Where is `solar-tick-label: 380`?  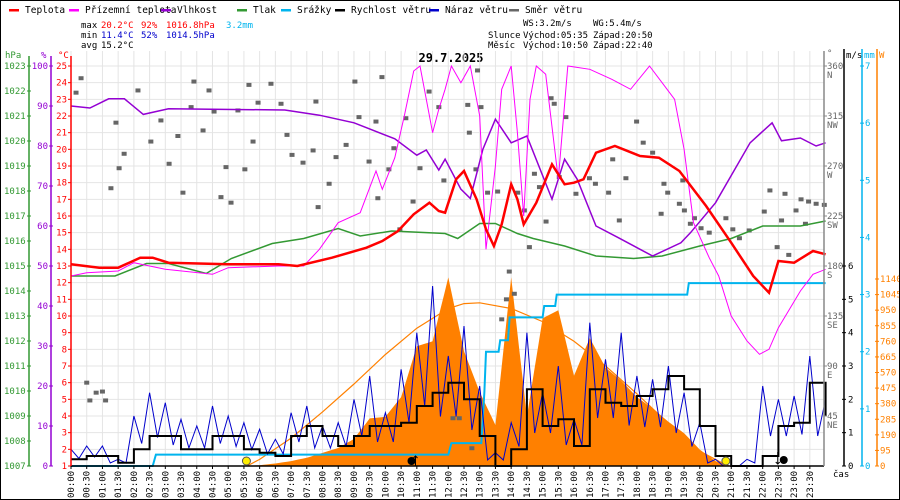
solar-tick-label: 380 is located at coordinates (888, 405).